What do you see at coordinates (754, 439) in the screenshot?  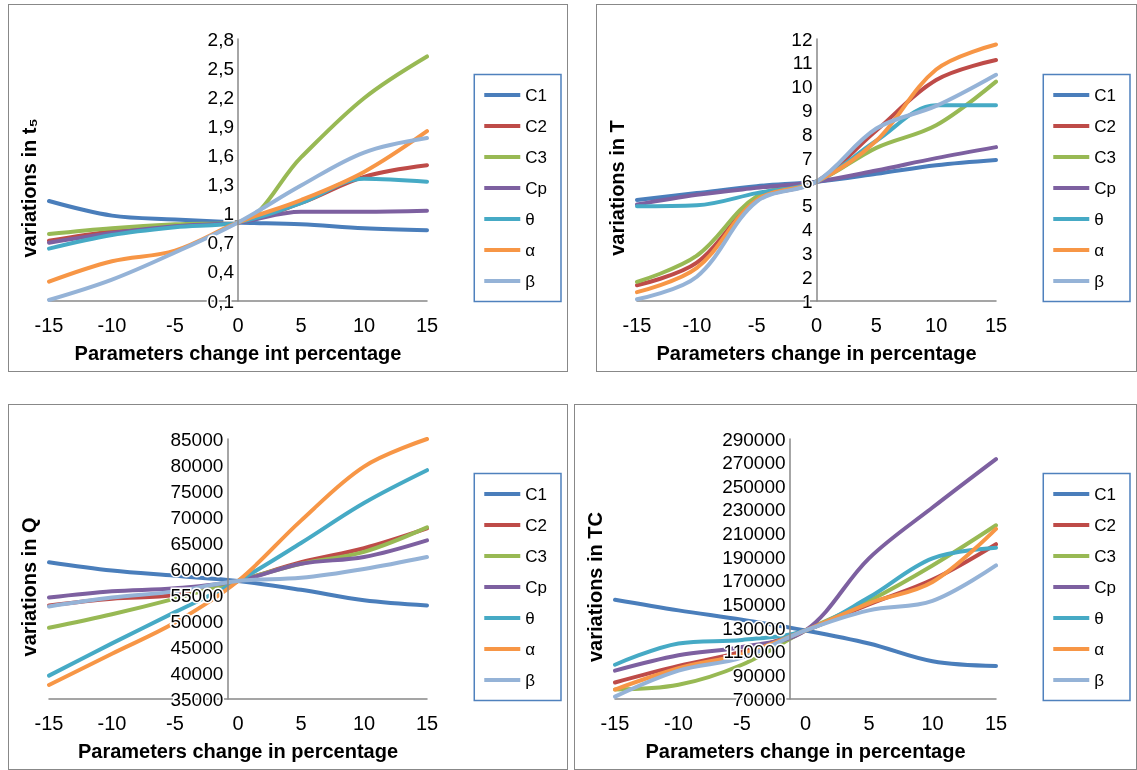 I see `y-tick-label: 290000` at bounding box center [754, 439].